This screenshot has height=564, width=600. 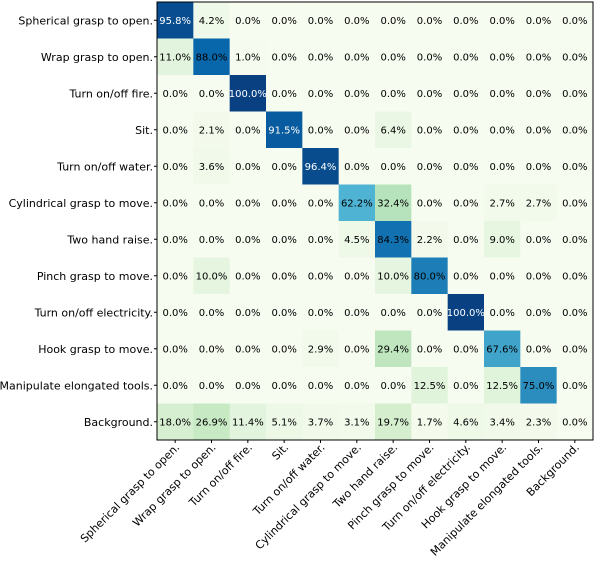 I want to click on cell-value-label: 12.5%, so click(x=430, y=386).